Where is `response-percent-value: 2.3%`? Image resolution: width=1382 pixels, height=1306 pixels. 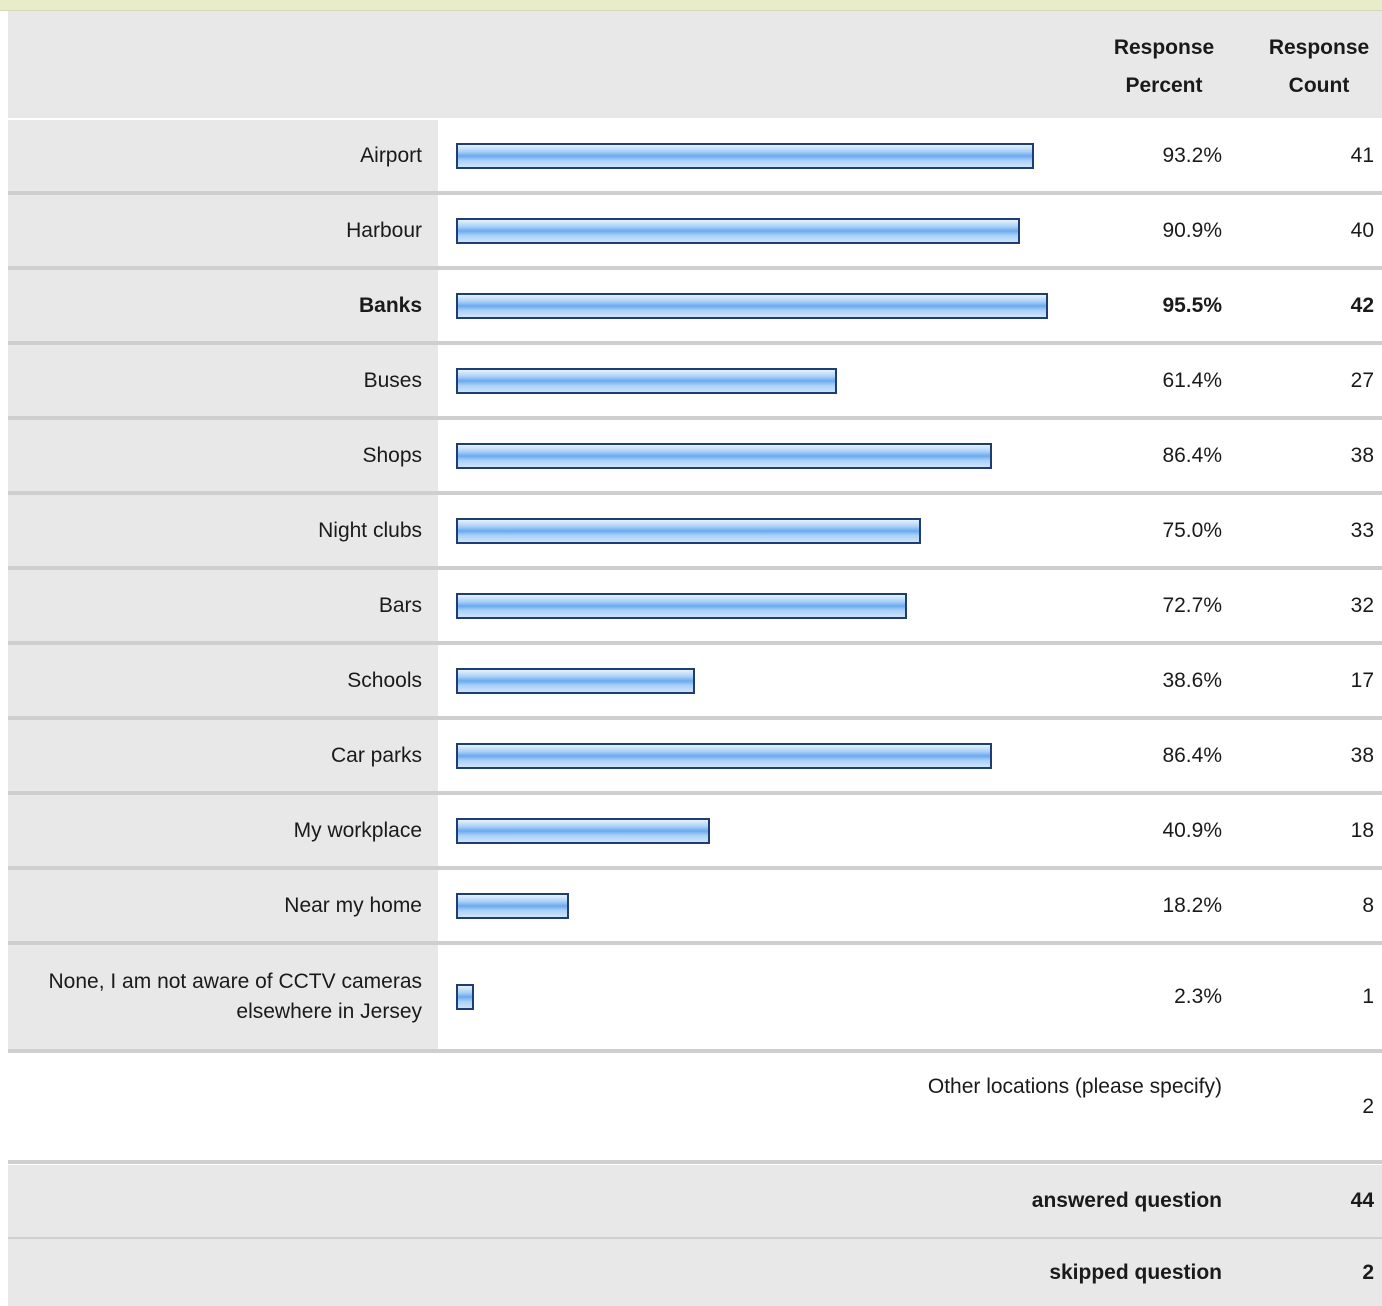
response-percent-value: 2.3% is located at coordinates (1198, 996).